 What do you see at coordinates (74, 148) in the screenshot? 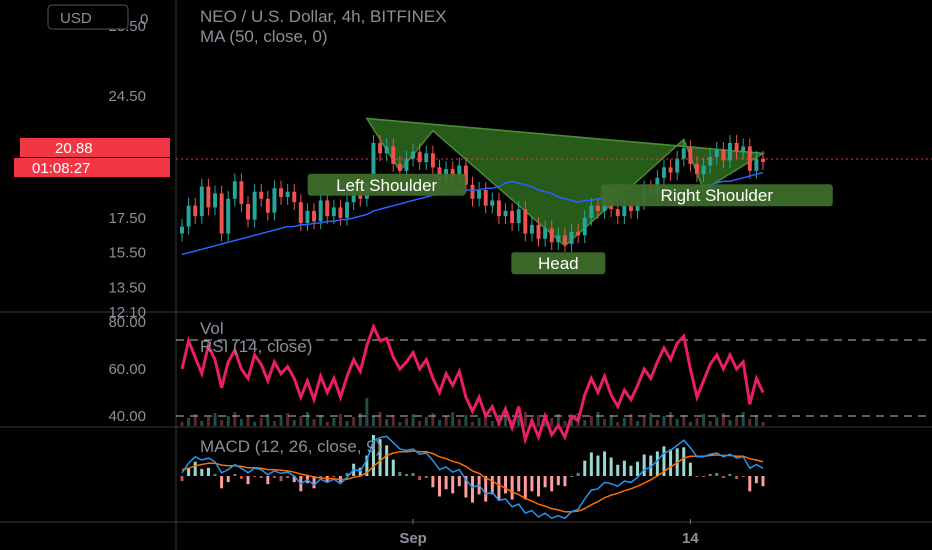
I see `price-badge-value: 20.88` at bounding box center [74, 148].